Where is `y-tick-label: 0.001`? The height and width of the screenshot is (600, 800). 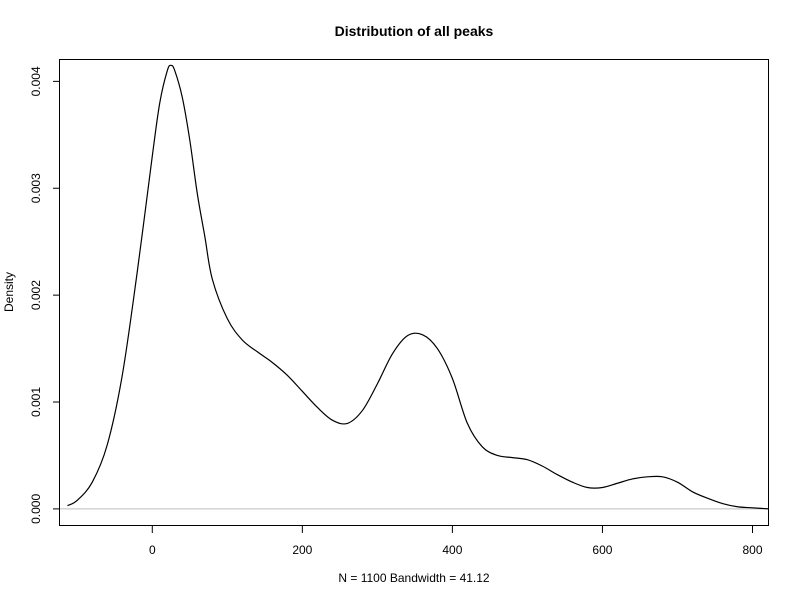 y-tick-label: 0.001 is located at coordinates (36, 402).